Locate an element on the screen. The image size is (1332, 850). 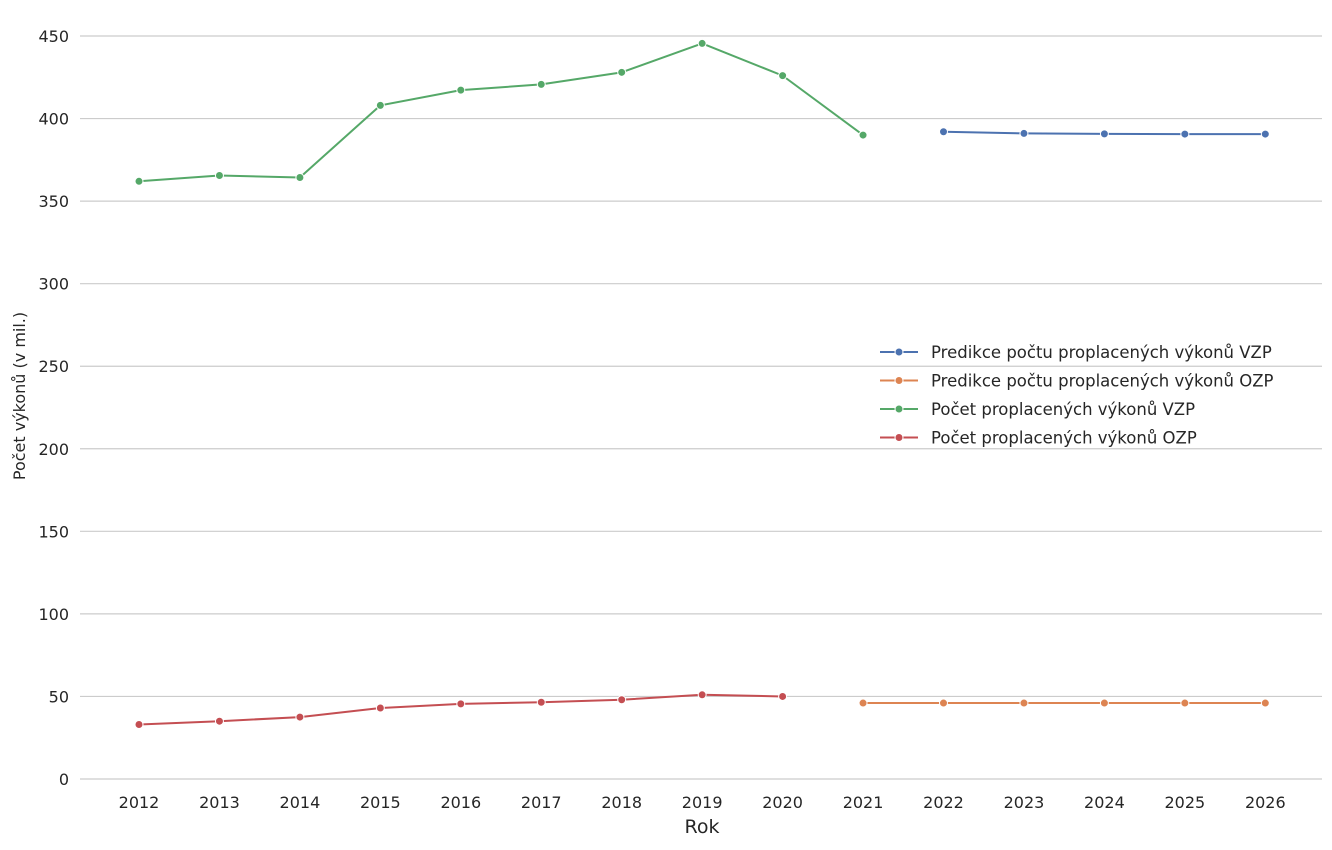
y-tick-label: 150 is located at coordinates (53, 531).